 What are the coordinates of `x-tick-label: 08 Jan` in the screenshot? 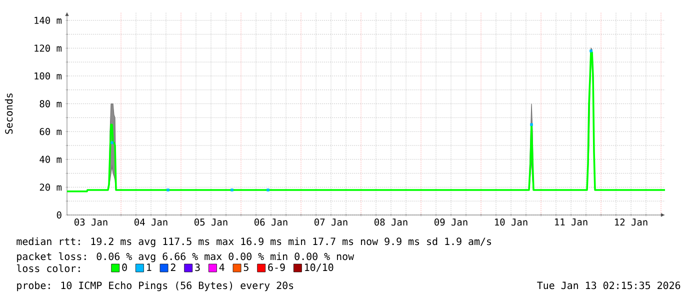 It's located at (391, 222).